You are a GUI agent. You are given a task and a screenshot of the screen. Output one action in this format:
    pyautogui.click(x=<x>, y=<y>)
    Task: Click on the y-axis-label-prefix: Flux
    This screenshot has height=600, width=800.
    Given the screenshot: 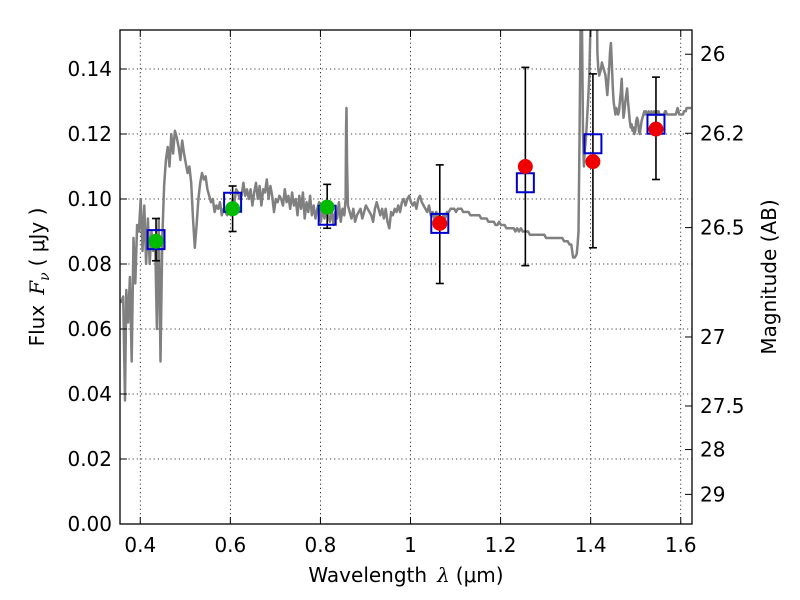 What is the action you would take?
    pyautogui.click(x=37, y=326)
    